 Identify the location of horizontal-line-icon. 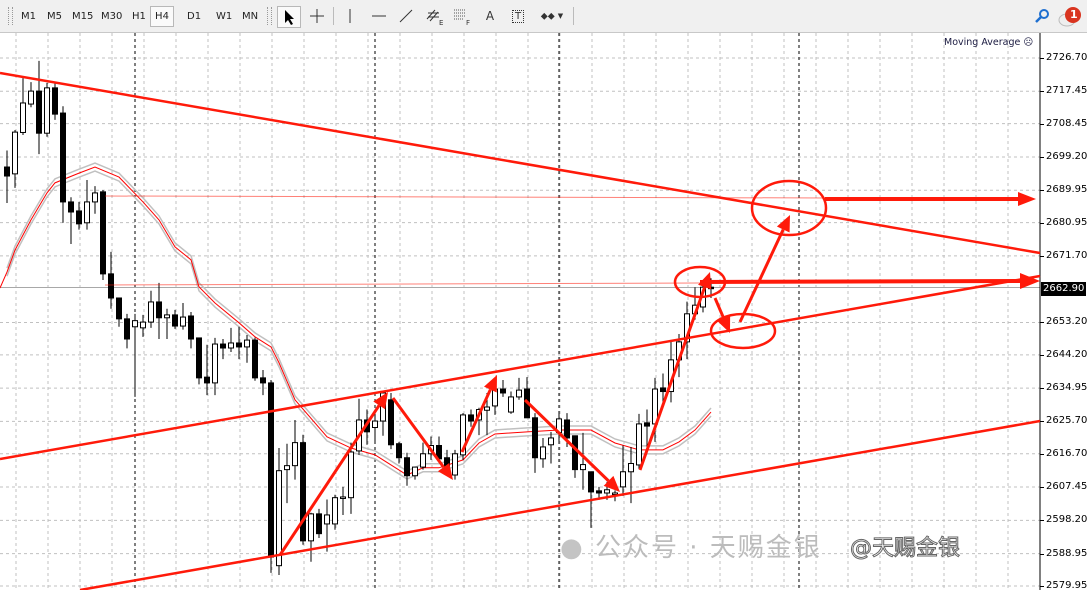
(379, 16).